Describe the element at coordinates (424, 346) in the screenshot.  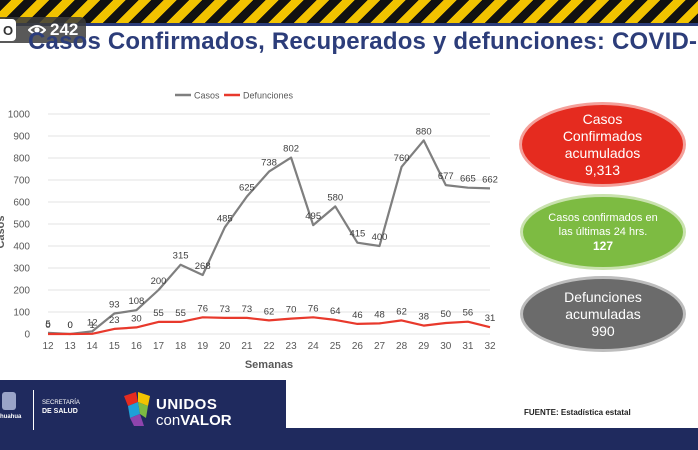
I see `x-tick-label-29: 29` at that location.